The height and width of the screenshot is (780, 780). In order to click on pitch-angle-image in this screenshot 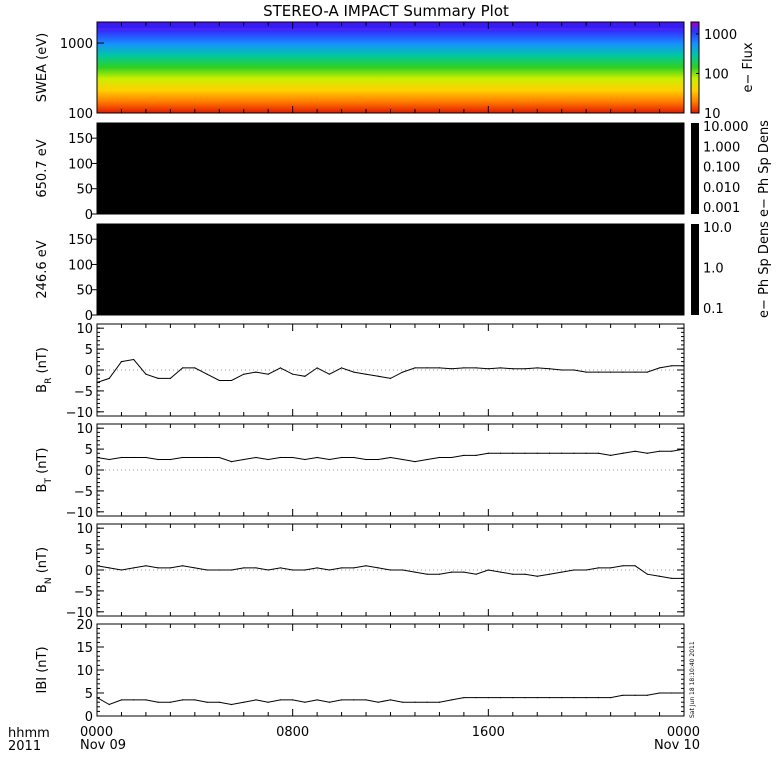, I will do `click(390, 168)`.